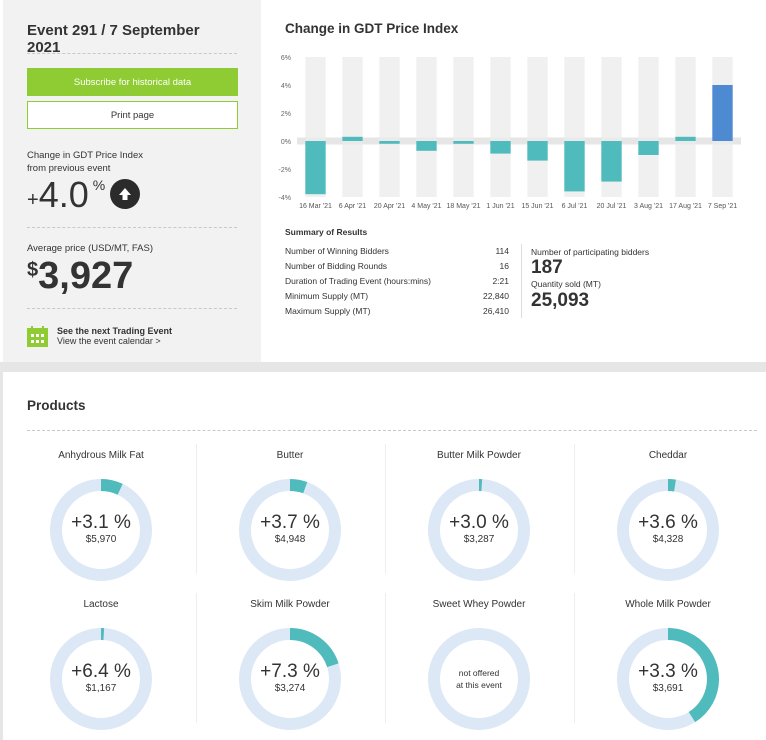  What do you see at coordinates (290, 539) in the screenshot?
I see `product-price: $4,948` at bounding box center [290, 539].